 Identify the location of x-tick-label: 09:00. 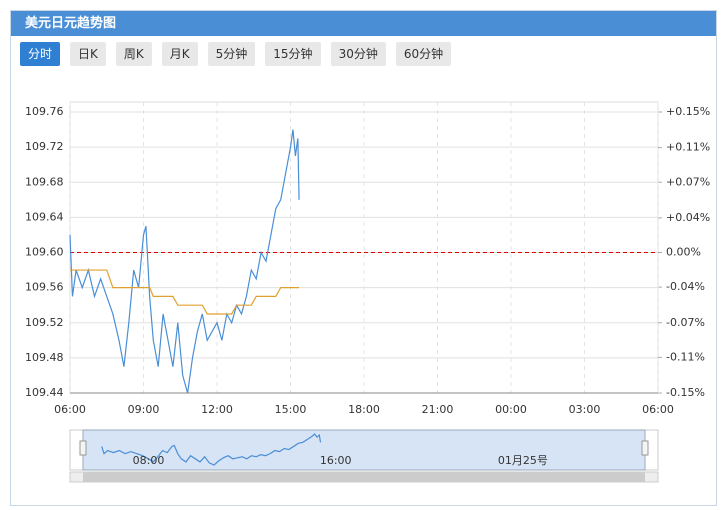
(144, 409).